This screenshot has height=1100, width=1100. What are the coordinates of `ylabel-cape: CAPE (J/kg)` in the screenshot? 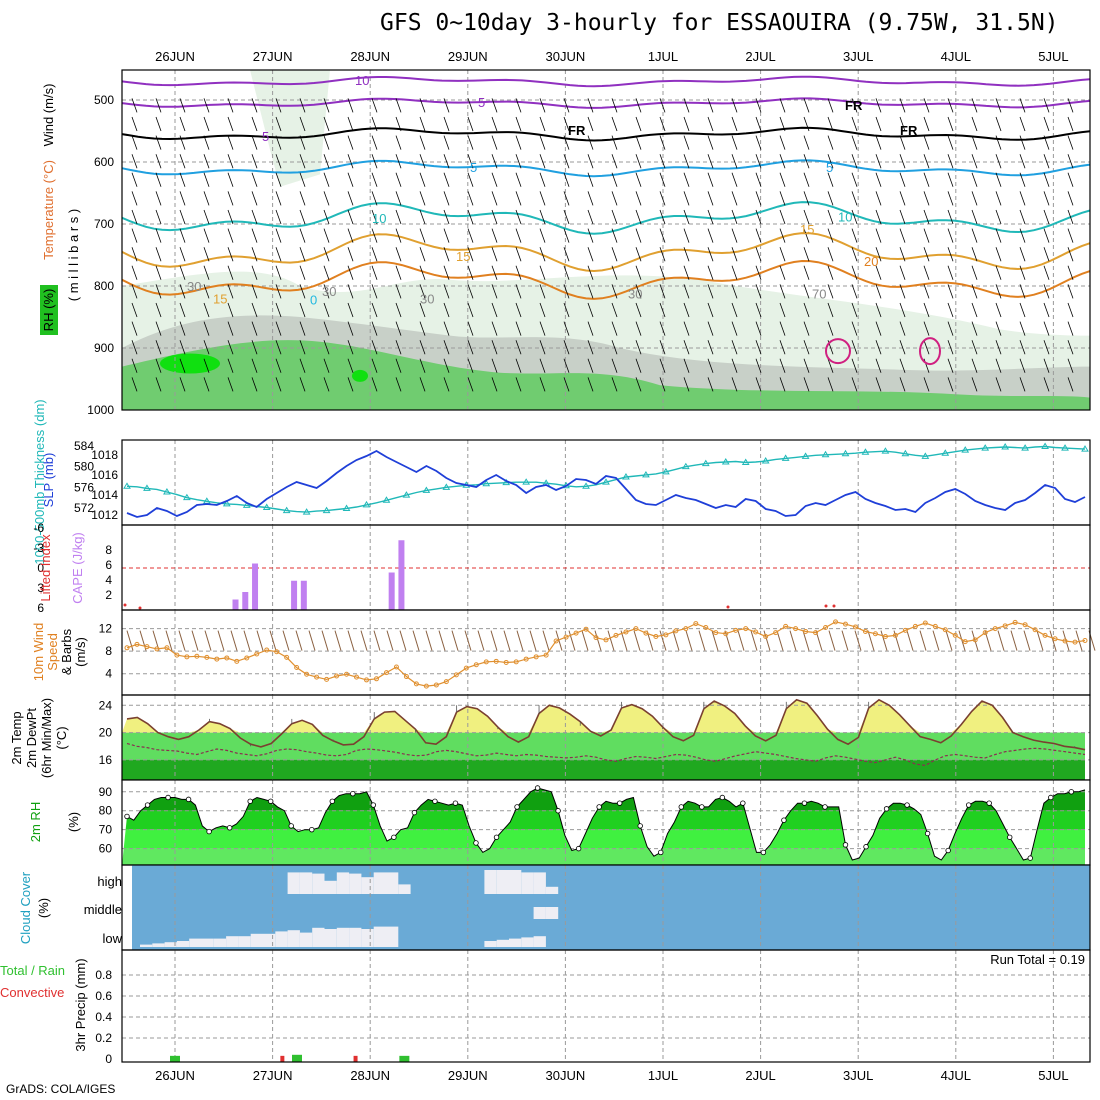 It's located at (77, 568).